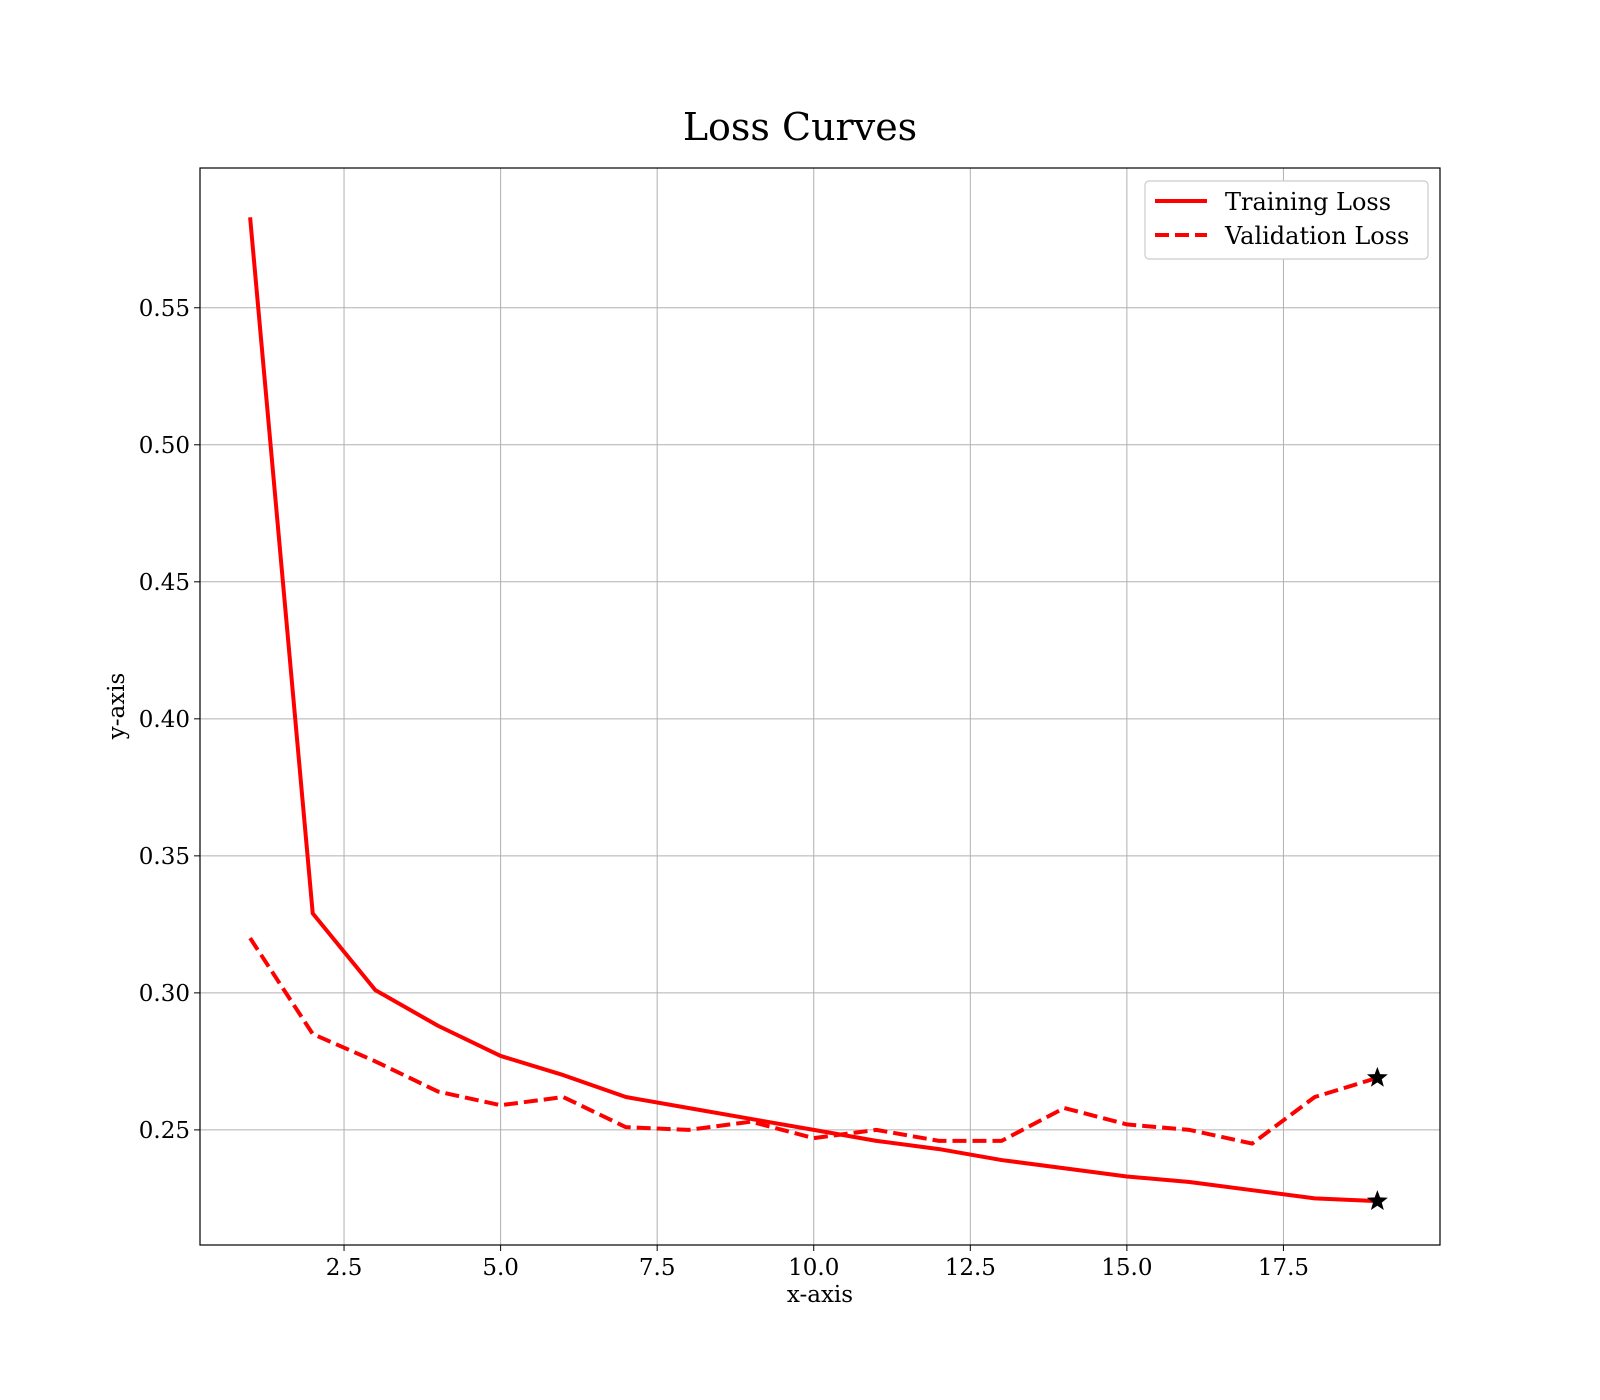 This screenshot has width=1600, height=1400. I want to click on x-tick-label: 2.5, so click(344, 1268).